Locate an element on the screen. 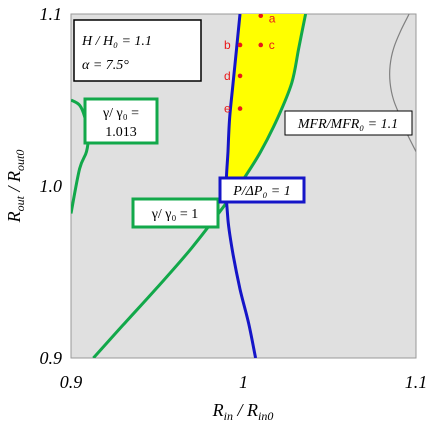  y-label-den-sub: out0 is located at coordinates (20, 160).